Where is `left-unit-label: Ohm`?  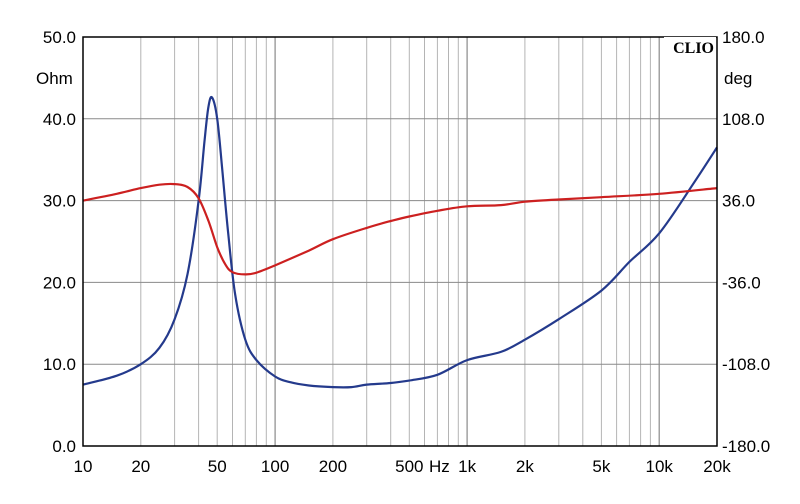
left-unit-label: Ohm is located at coordinates (54, 78).